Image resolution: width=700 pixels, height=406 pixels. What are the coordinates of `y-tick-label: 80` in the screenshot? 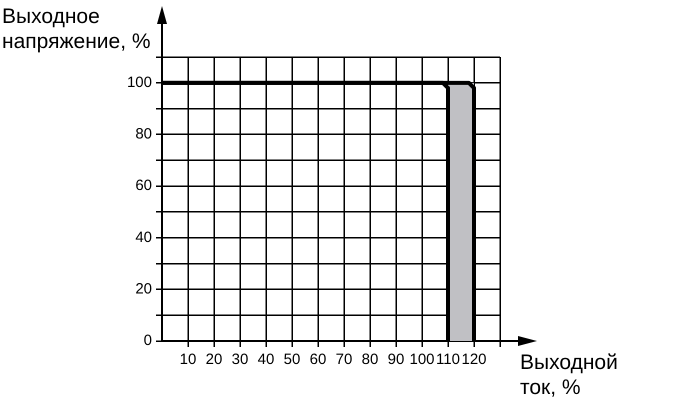 It's located at (143, 134).